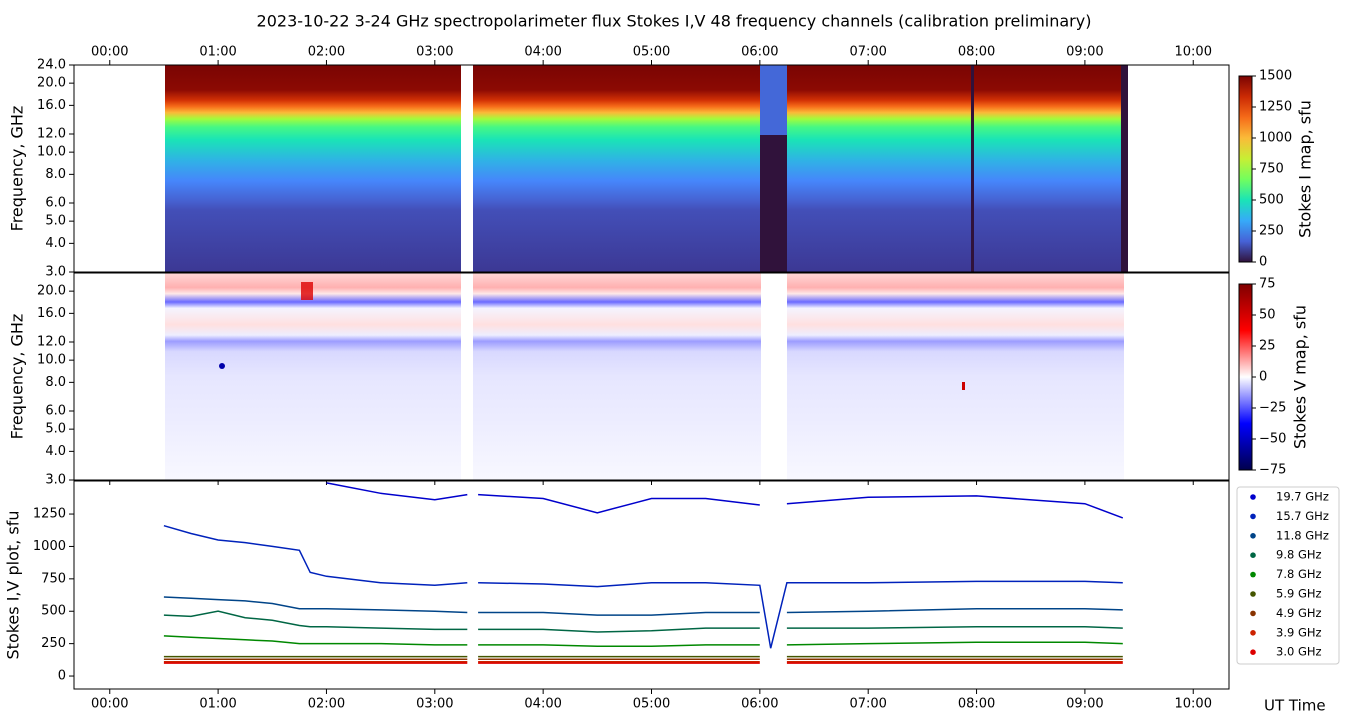  What do you see at coordinates (1275, 107) in the screenshot?
I see `colorbar-tick-label: 1250` at bounding box center [1275, 107].